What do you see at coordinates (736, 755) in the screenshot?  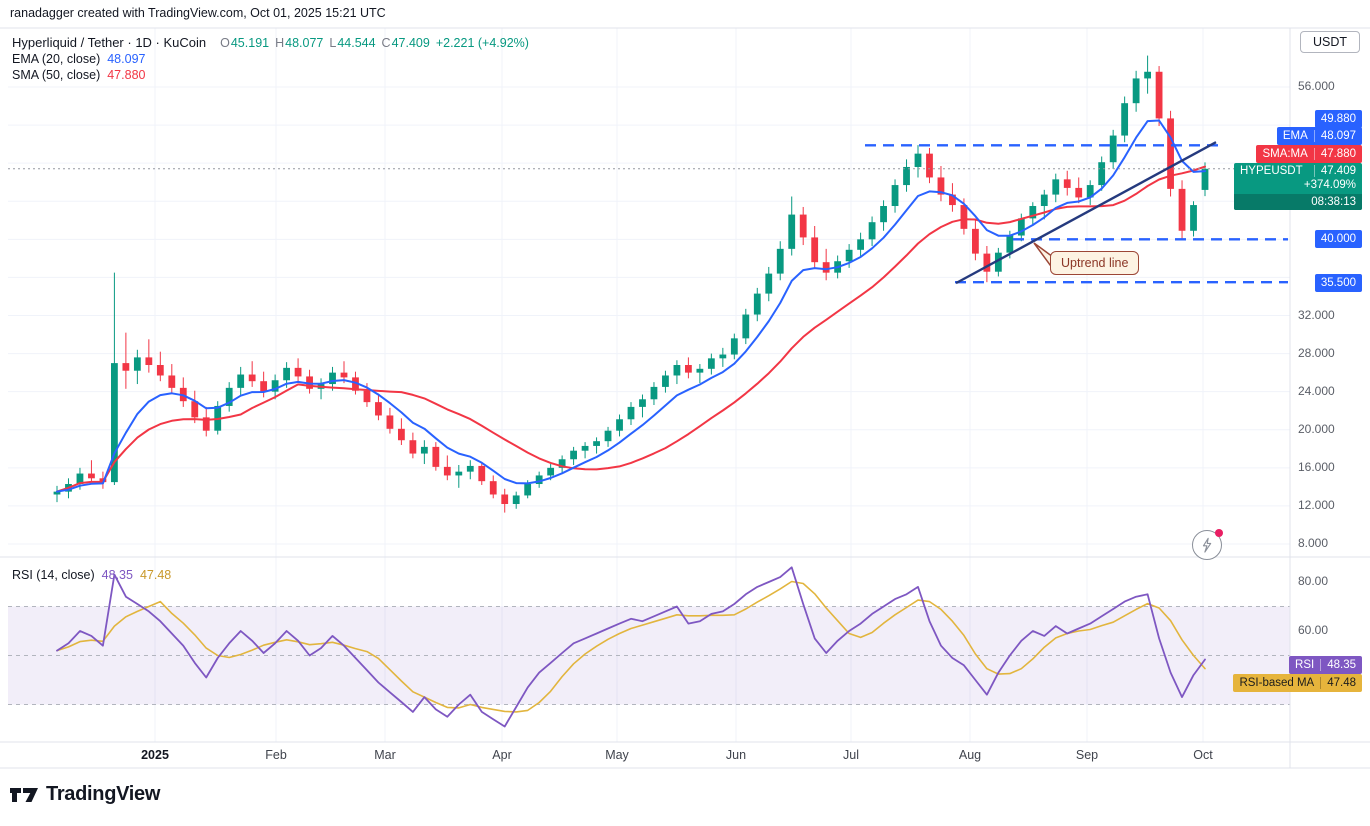 I see `time-axis-label: Jun` at bounding box center [736, 755].